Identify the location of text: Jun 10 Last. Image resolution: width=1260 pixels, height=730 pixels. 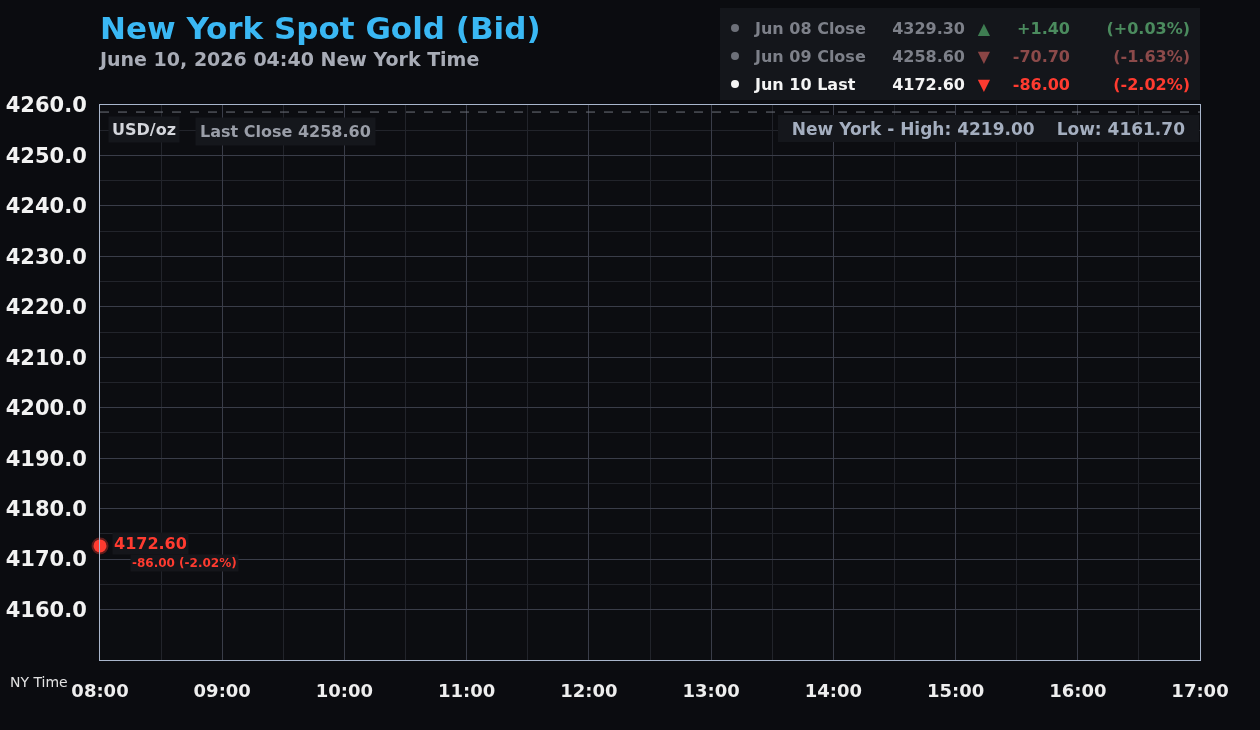
(806, 84).